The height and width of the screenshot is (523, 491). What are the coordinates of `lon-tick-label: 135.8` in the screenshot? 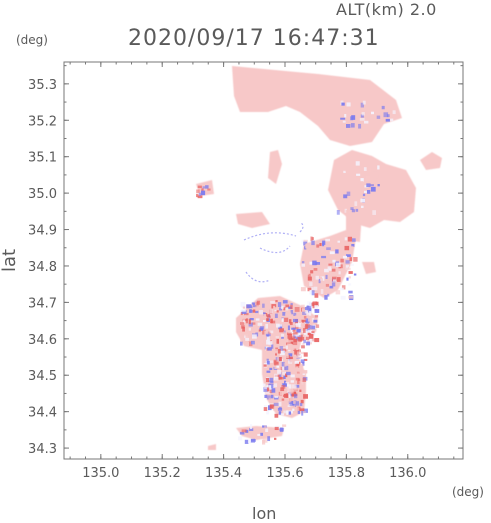 It's located at (346, 473).